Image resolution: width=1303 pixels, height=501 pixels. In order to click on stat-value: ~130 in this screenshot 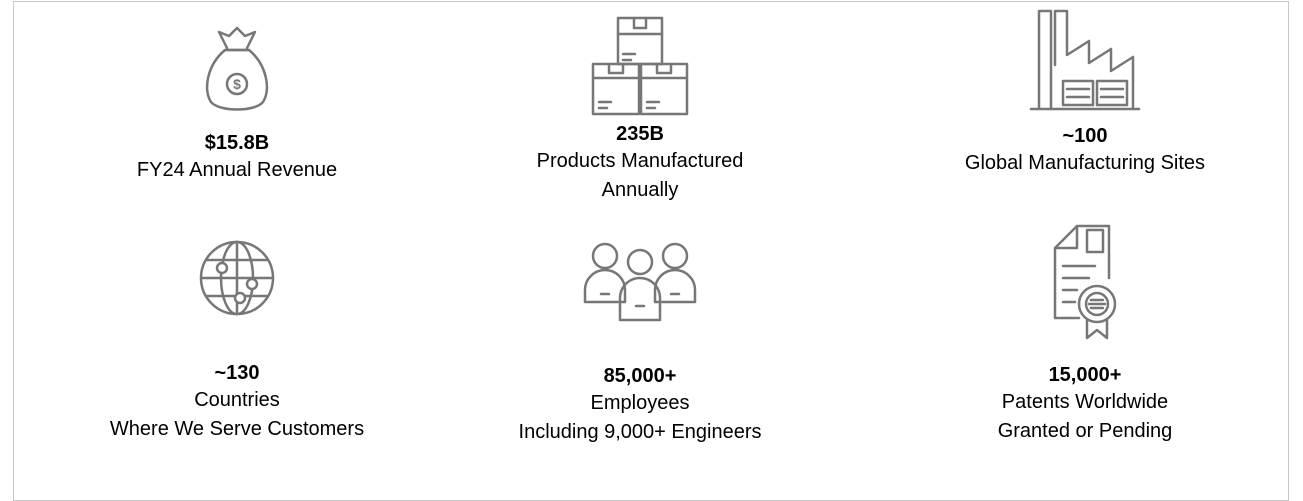, I will do `click(237, 373)`.